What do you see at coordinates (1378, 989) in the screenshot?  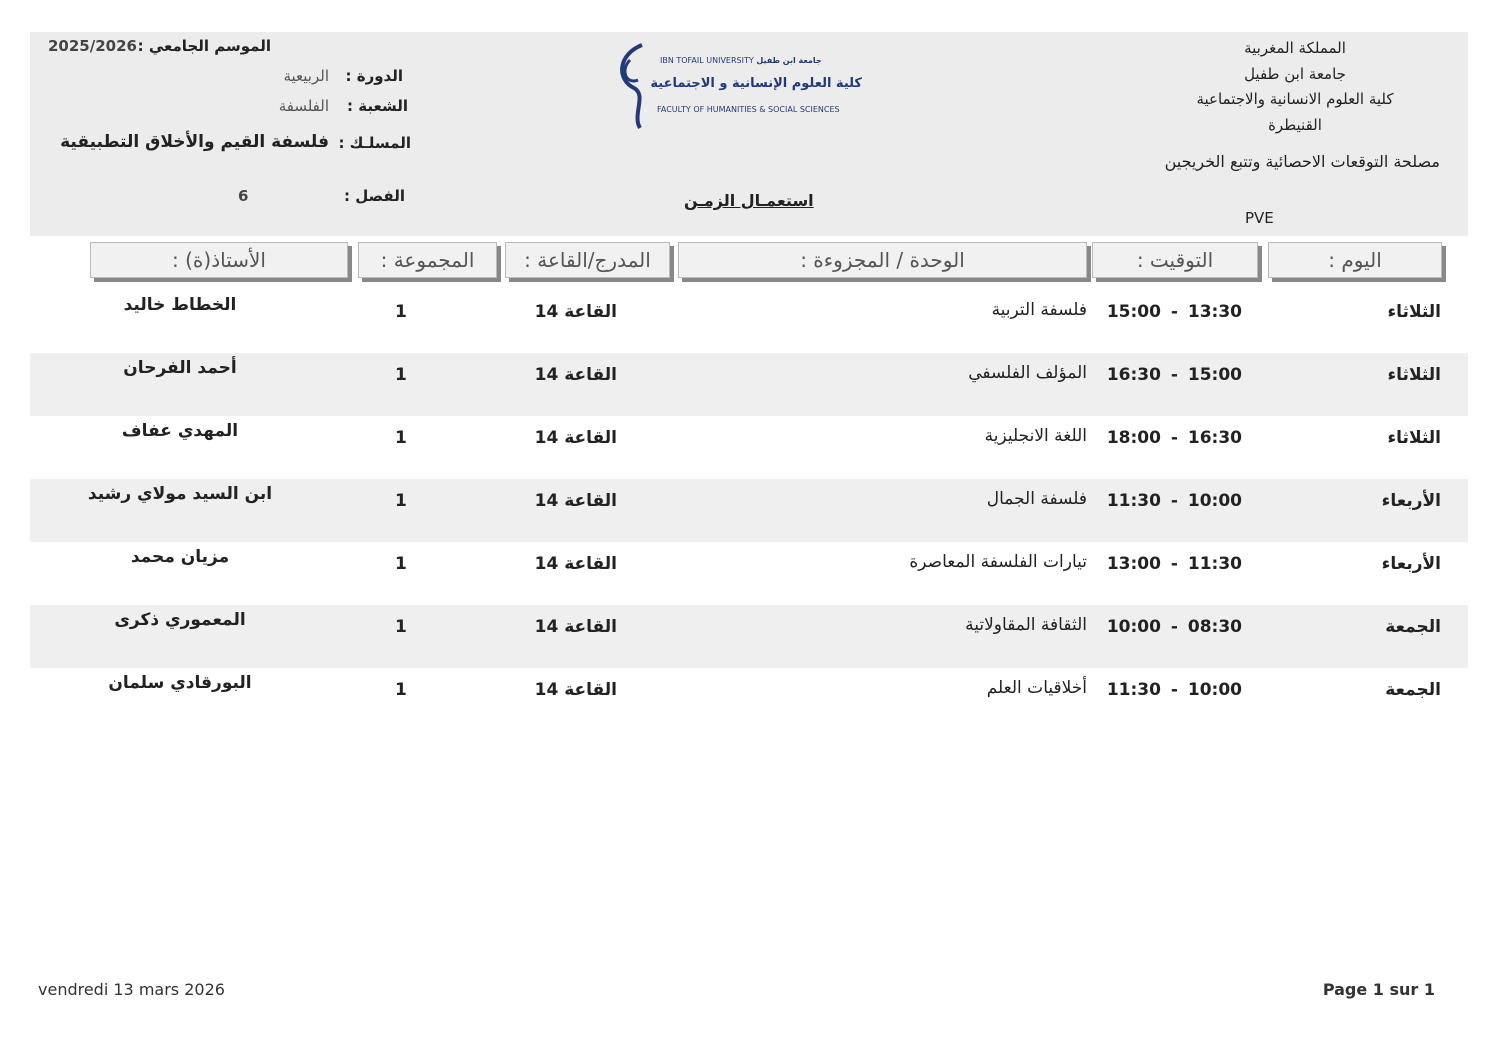 I see `page-number: Page 1 sur 1` at bounding box center [1378, 989].